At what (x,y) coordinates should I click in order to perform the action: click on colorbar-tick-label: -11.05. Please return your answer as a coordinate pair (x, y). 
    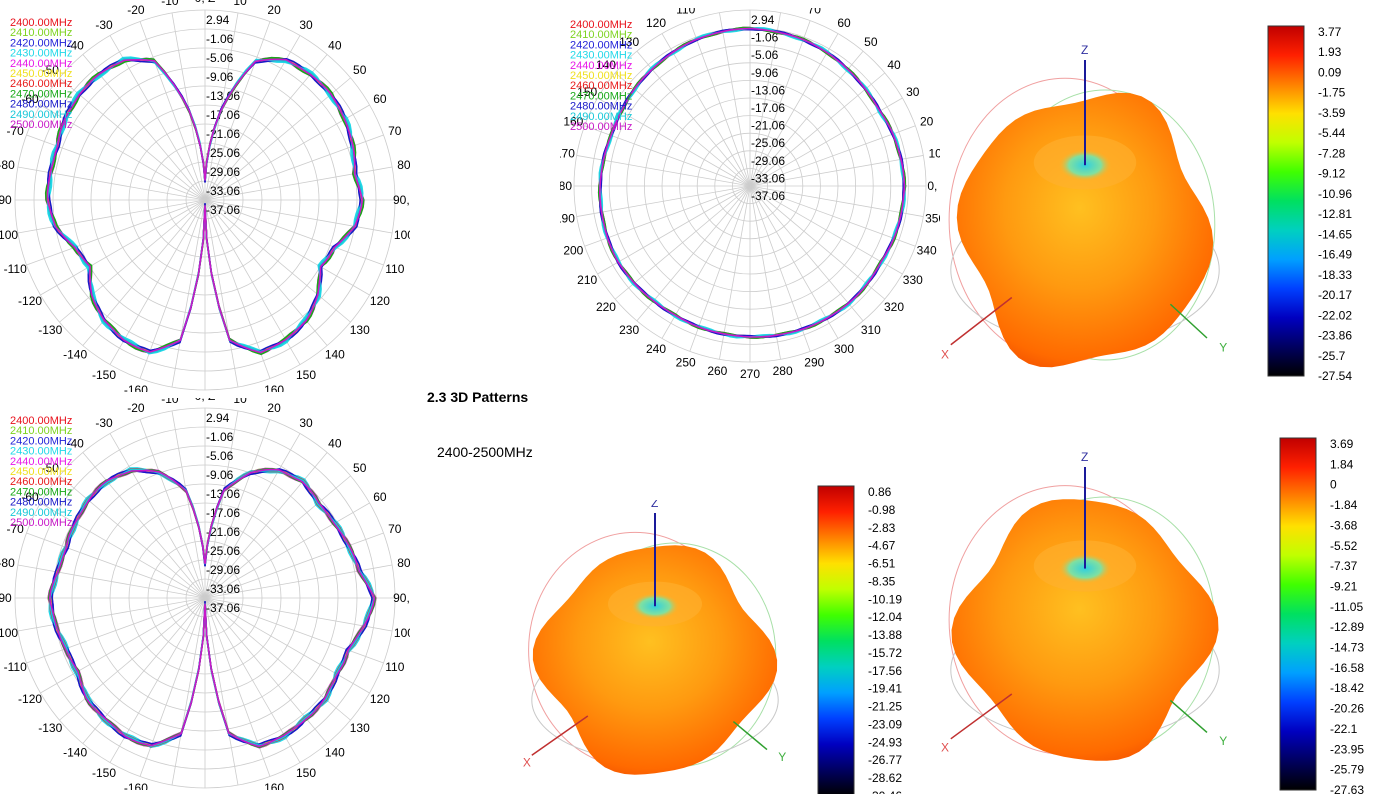
    Looking at the image, I should click on (1346, 607).